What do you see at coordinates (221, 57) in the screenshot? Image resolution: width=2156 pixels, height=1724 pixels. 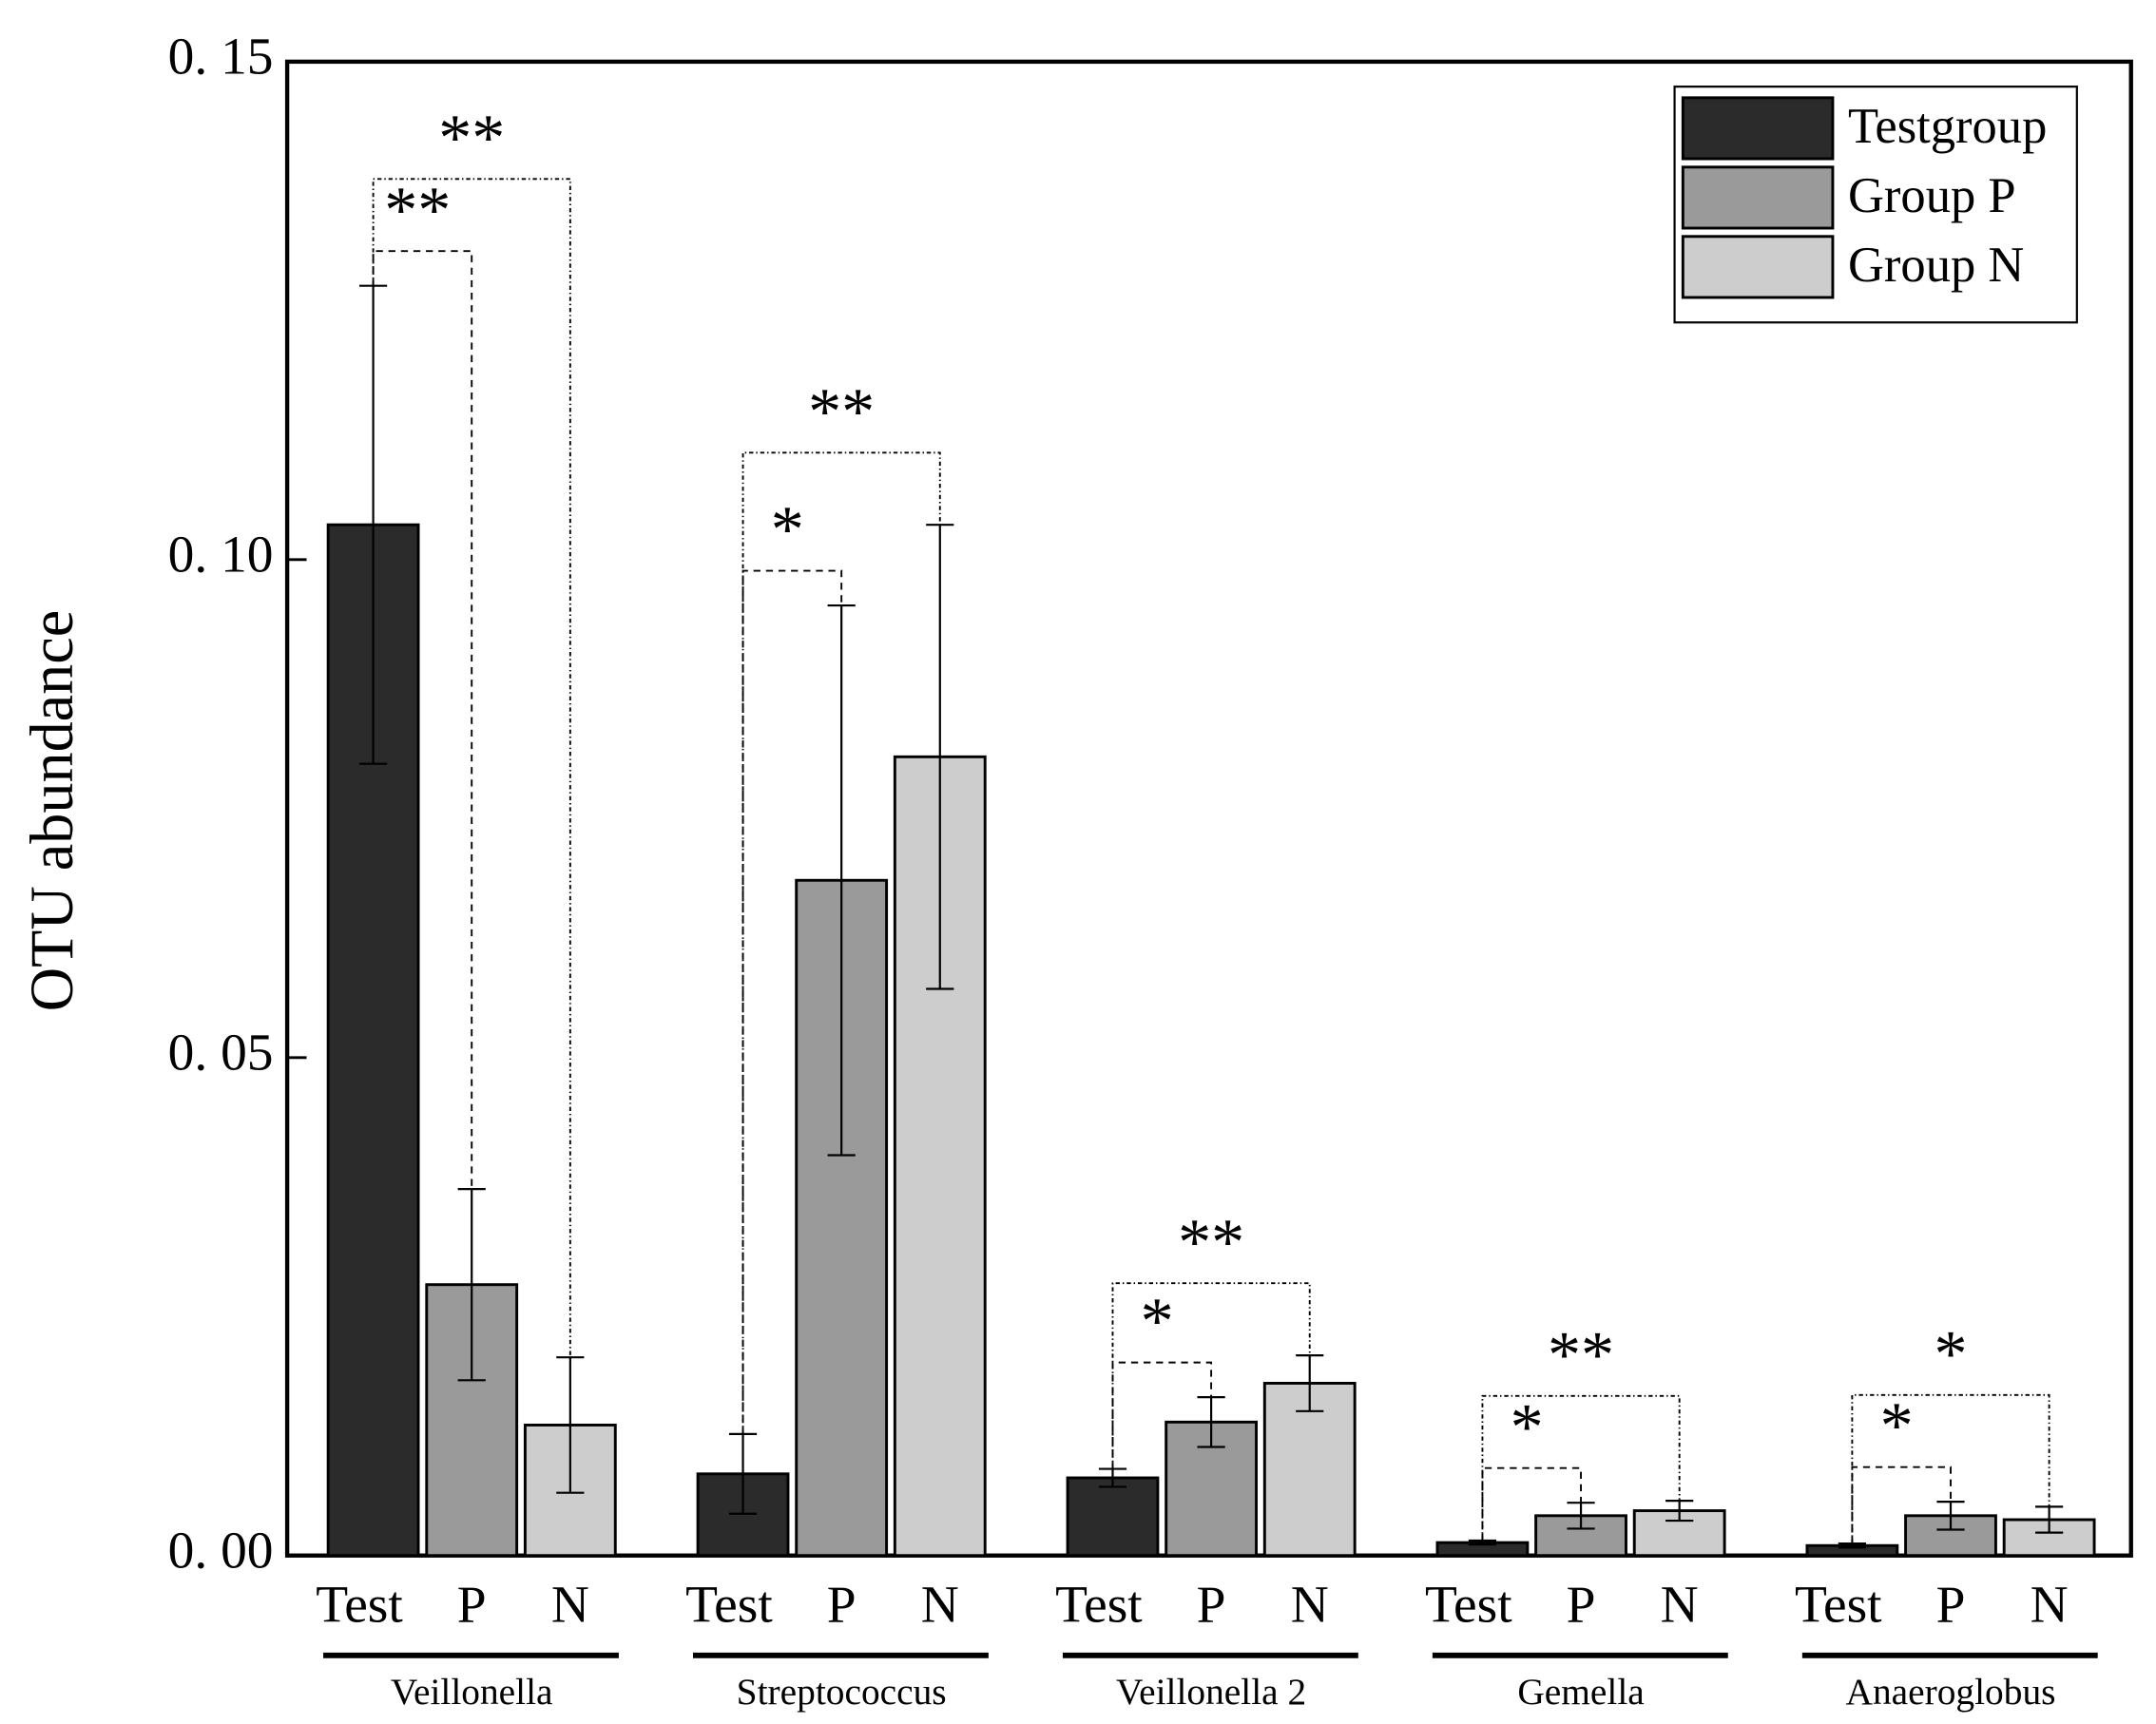 I see `y-tick-label: 0. 15` at bounding box center [221, 57].